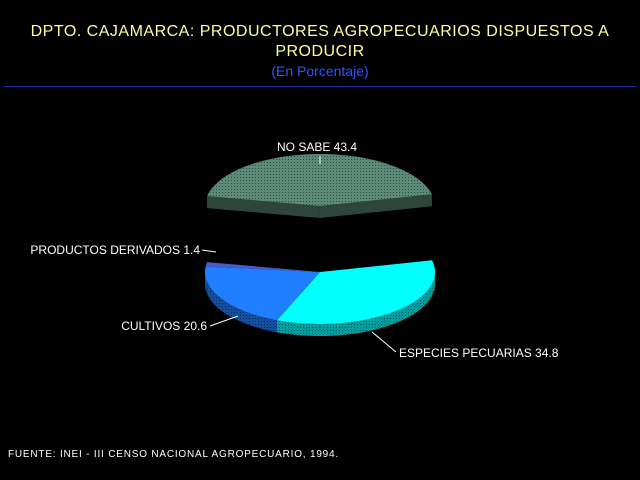 The width and height of the screenshot is (640, 480). I want to click on leader-line-productos-derivados, so click(209, 251).